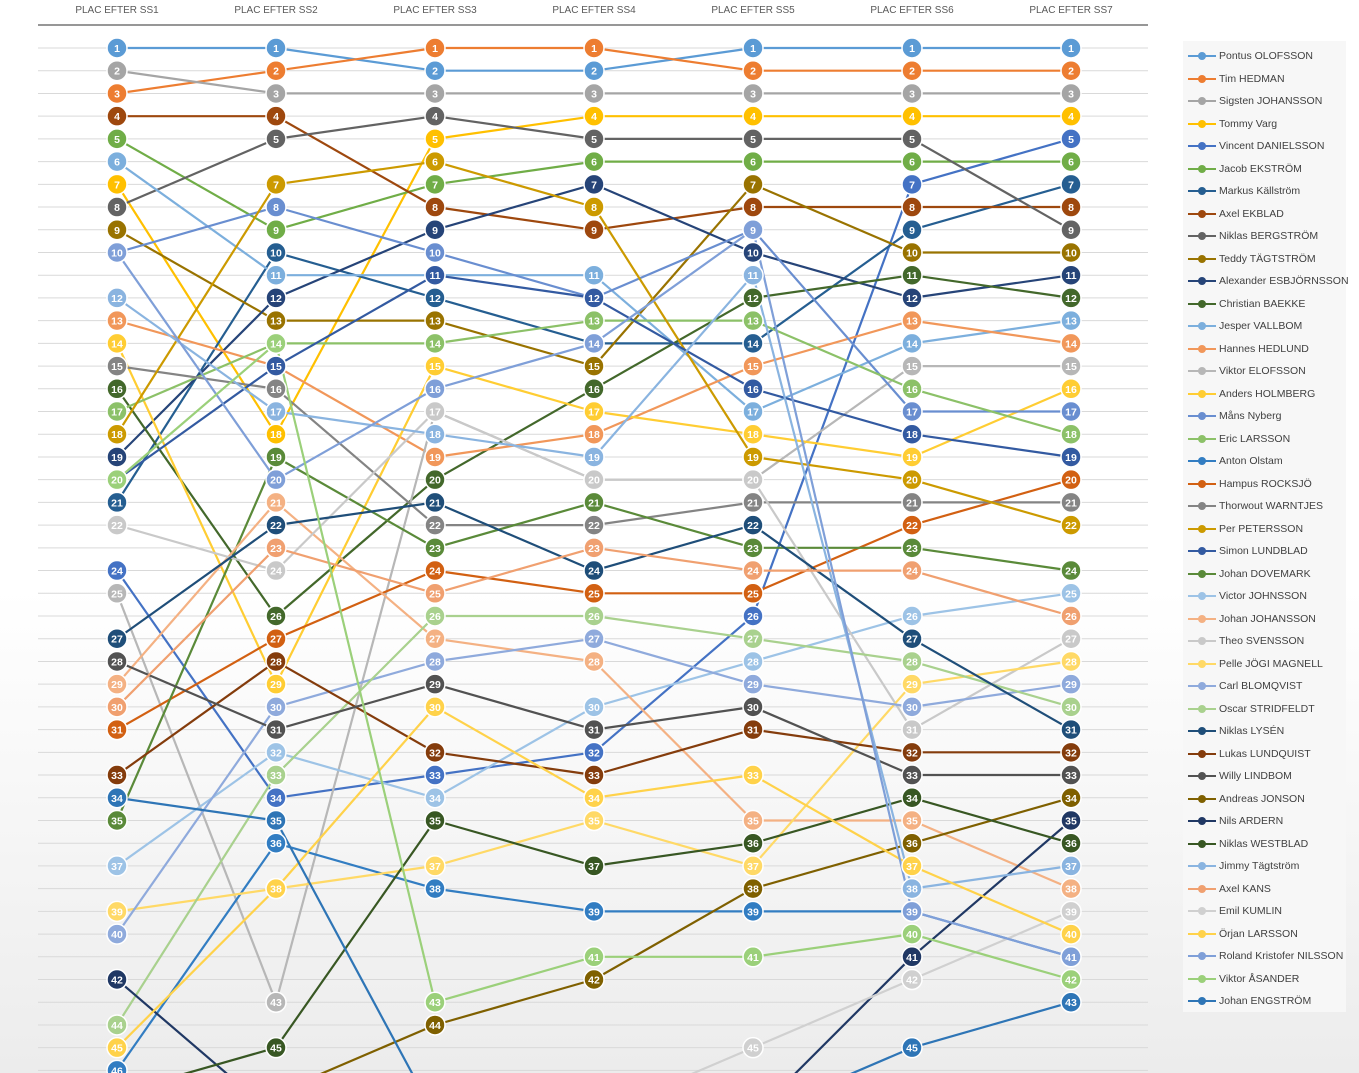 Image resolution: width=1359 pixels, height=1073 pixels. I want to click on position-marker: 21, so click(276, 502).